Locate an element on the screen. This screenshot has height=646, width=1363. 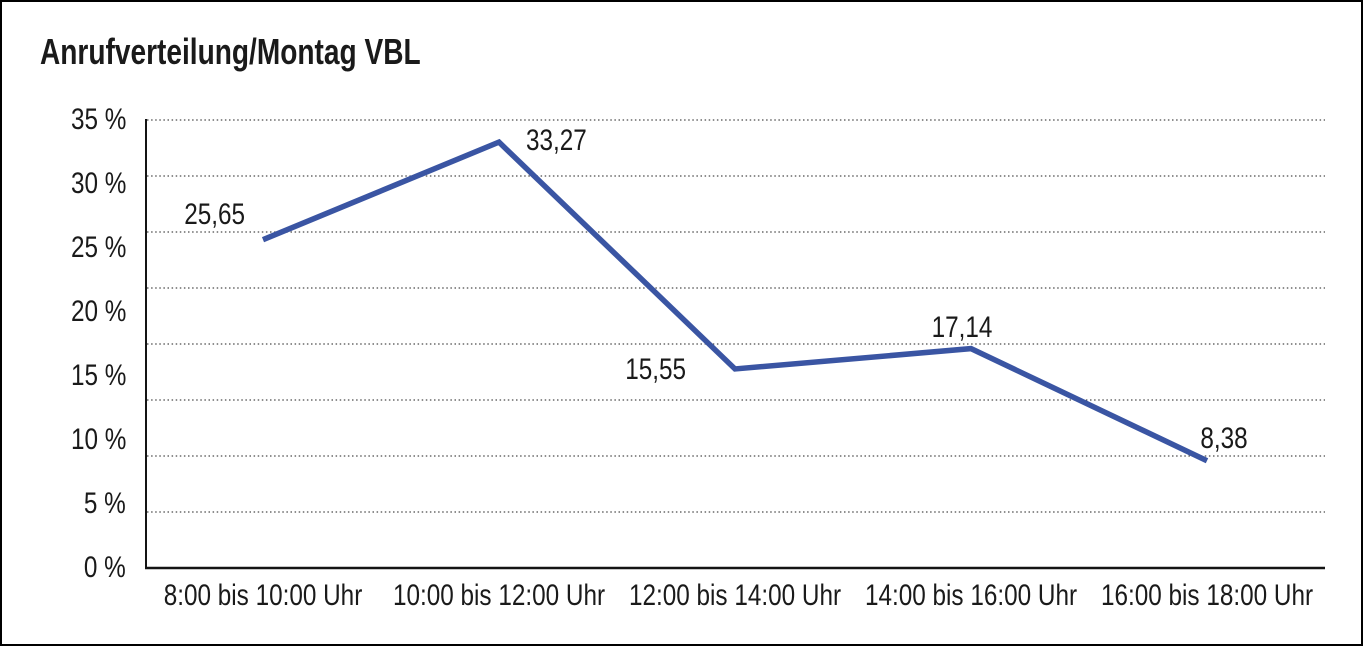
x-tick-label: 8:00 bis 10:00 Uhr is located at coordinates (262, 596).